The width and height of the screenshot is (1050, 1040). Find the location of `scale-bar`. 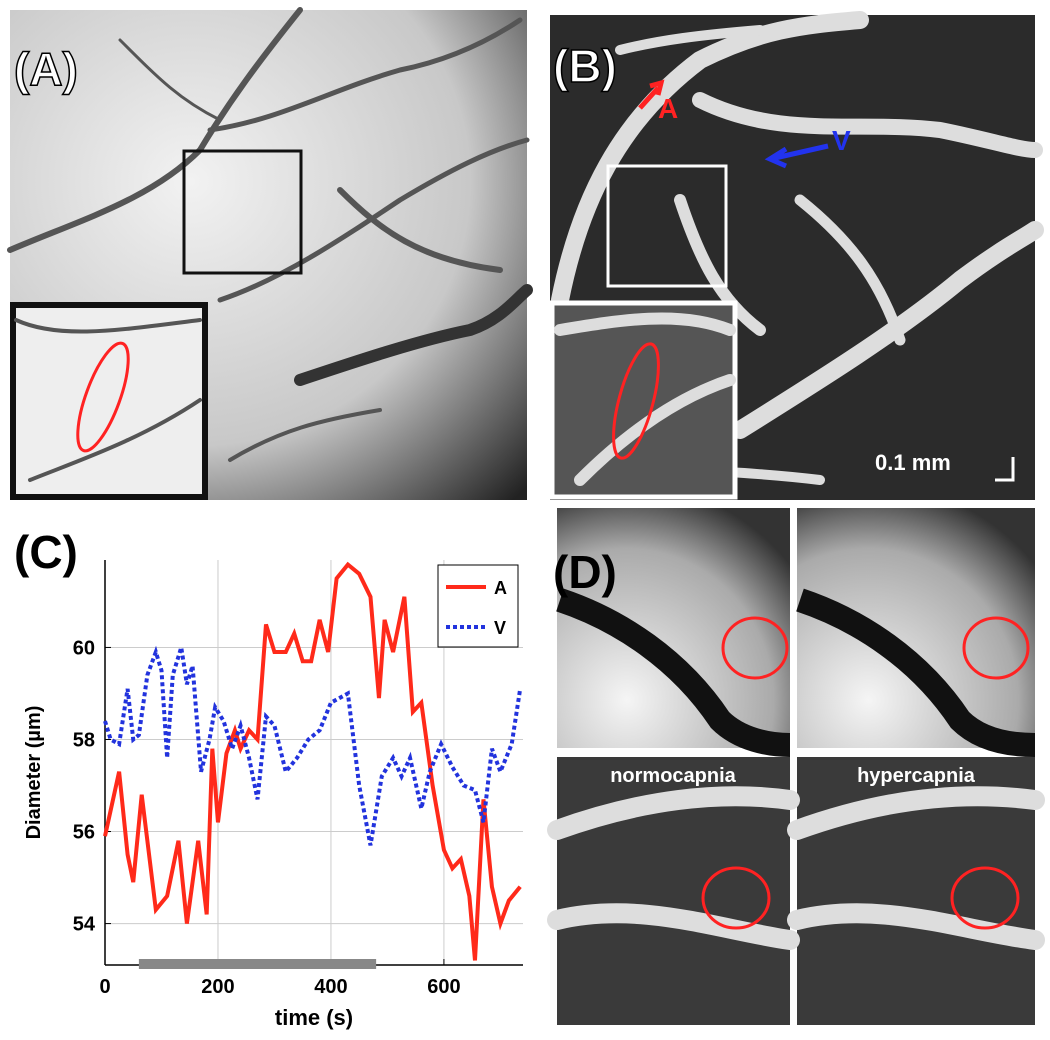

scale-bar is located at coordinates (1005, 469).